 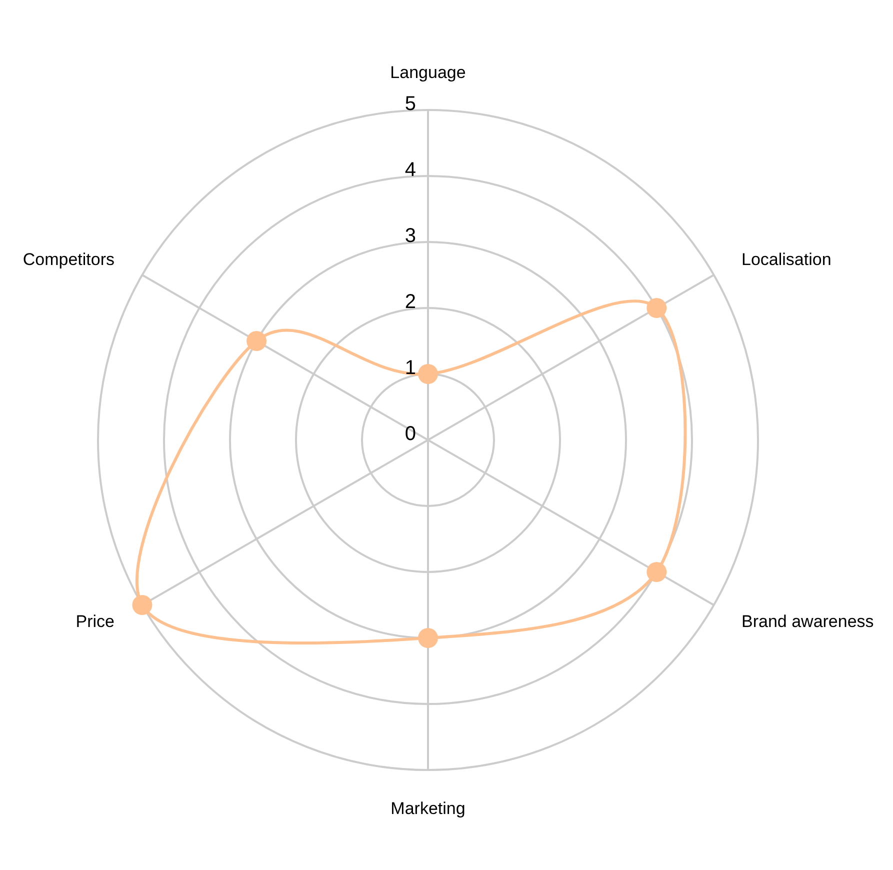 I want to click on y-tick-label: 3, so click(x=410, y=236).